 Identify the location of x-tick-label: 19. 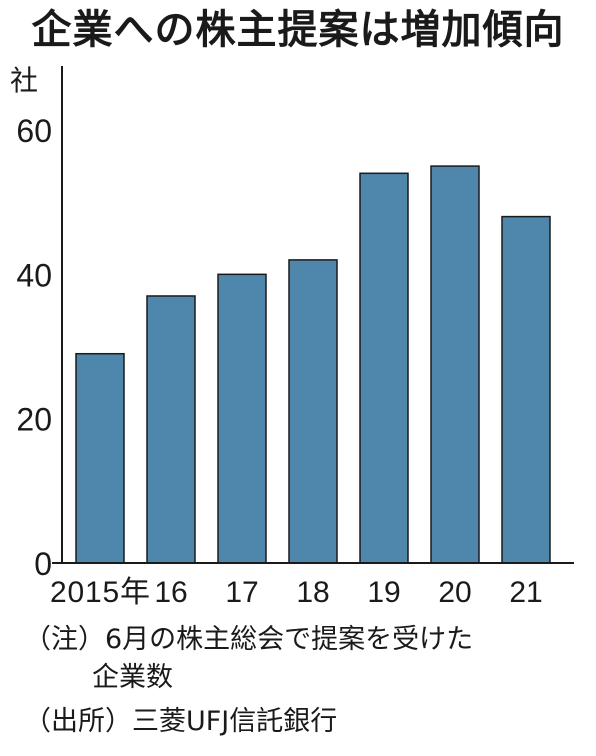
(383, 592).